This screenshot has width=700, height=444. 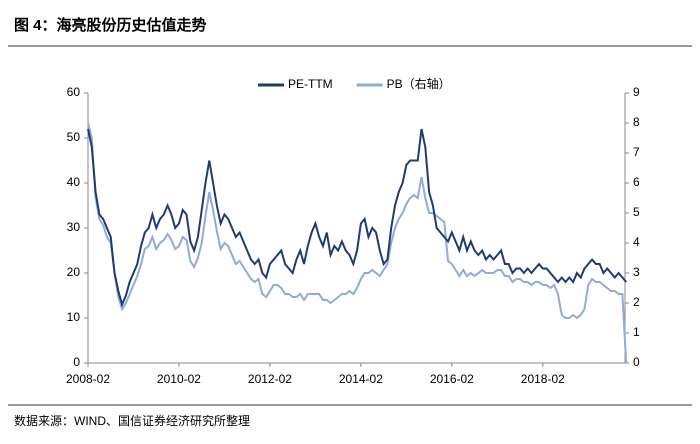 What do you see at coordinates (270, 379) in the screenshot?
I see `x-tick-label: 2012-02` at bounding box center [270, 379].